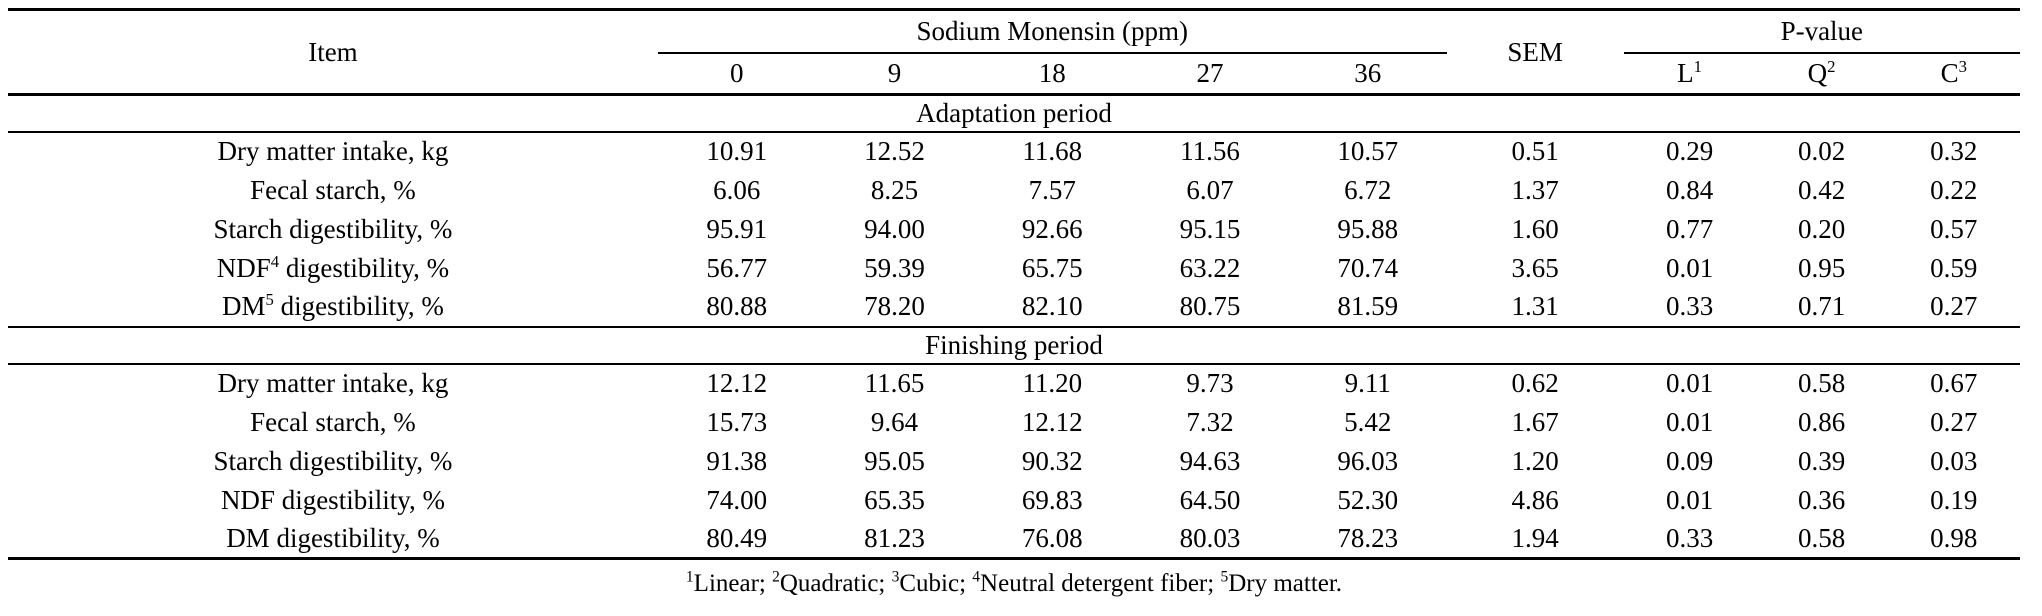 The width and height of the screenshot is (2042, 616). I want to click on dose-value-cell: 78.20, so click(894, 306).